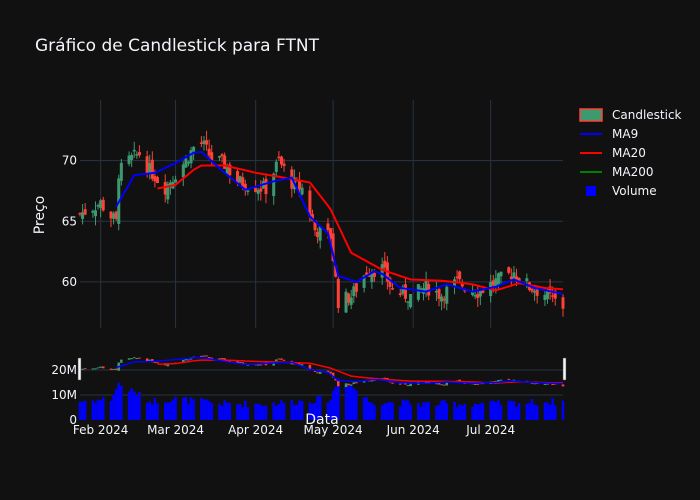 This screenshot has width=700, height=500. What do you see at coordinates (322, 369) in the screenshot?
I see `range-slider` at bounding box center [322, 369].